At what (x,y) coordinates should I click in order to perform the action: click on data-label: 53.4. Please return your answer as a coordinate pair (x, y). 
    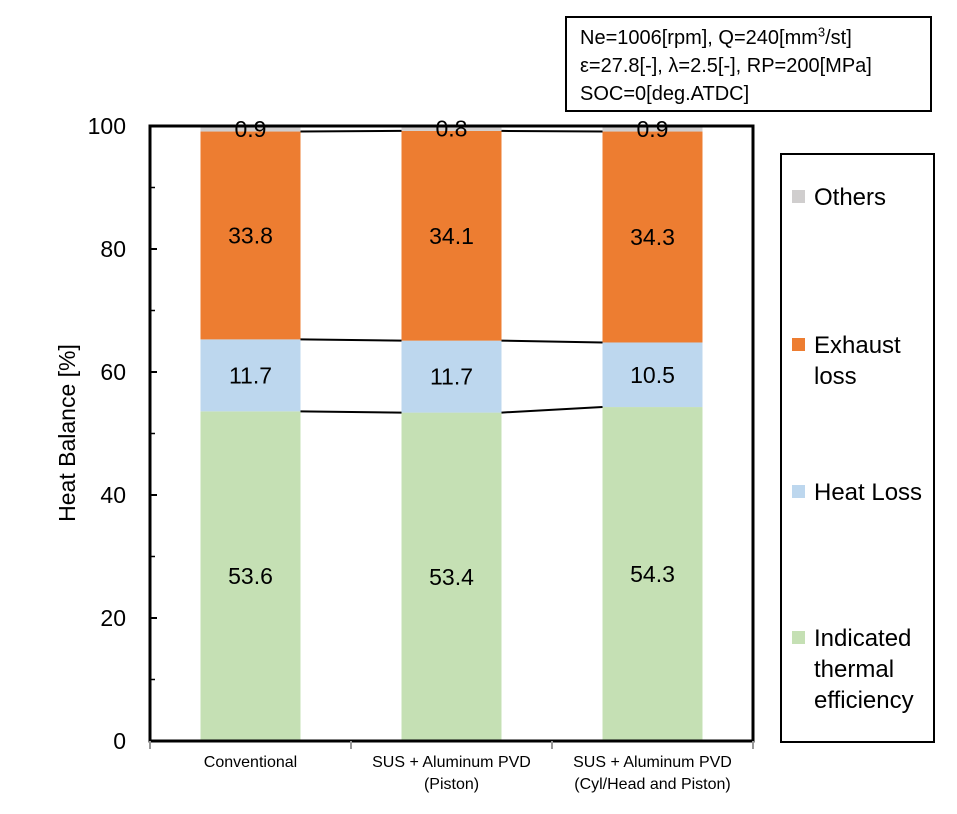
    Looking at the image, I should click on (451, 577).